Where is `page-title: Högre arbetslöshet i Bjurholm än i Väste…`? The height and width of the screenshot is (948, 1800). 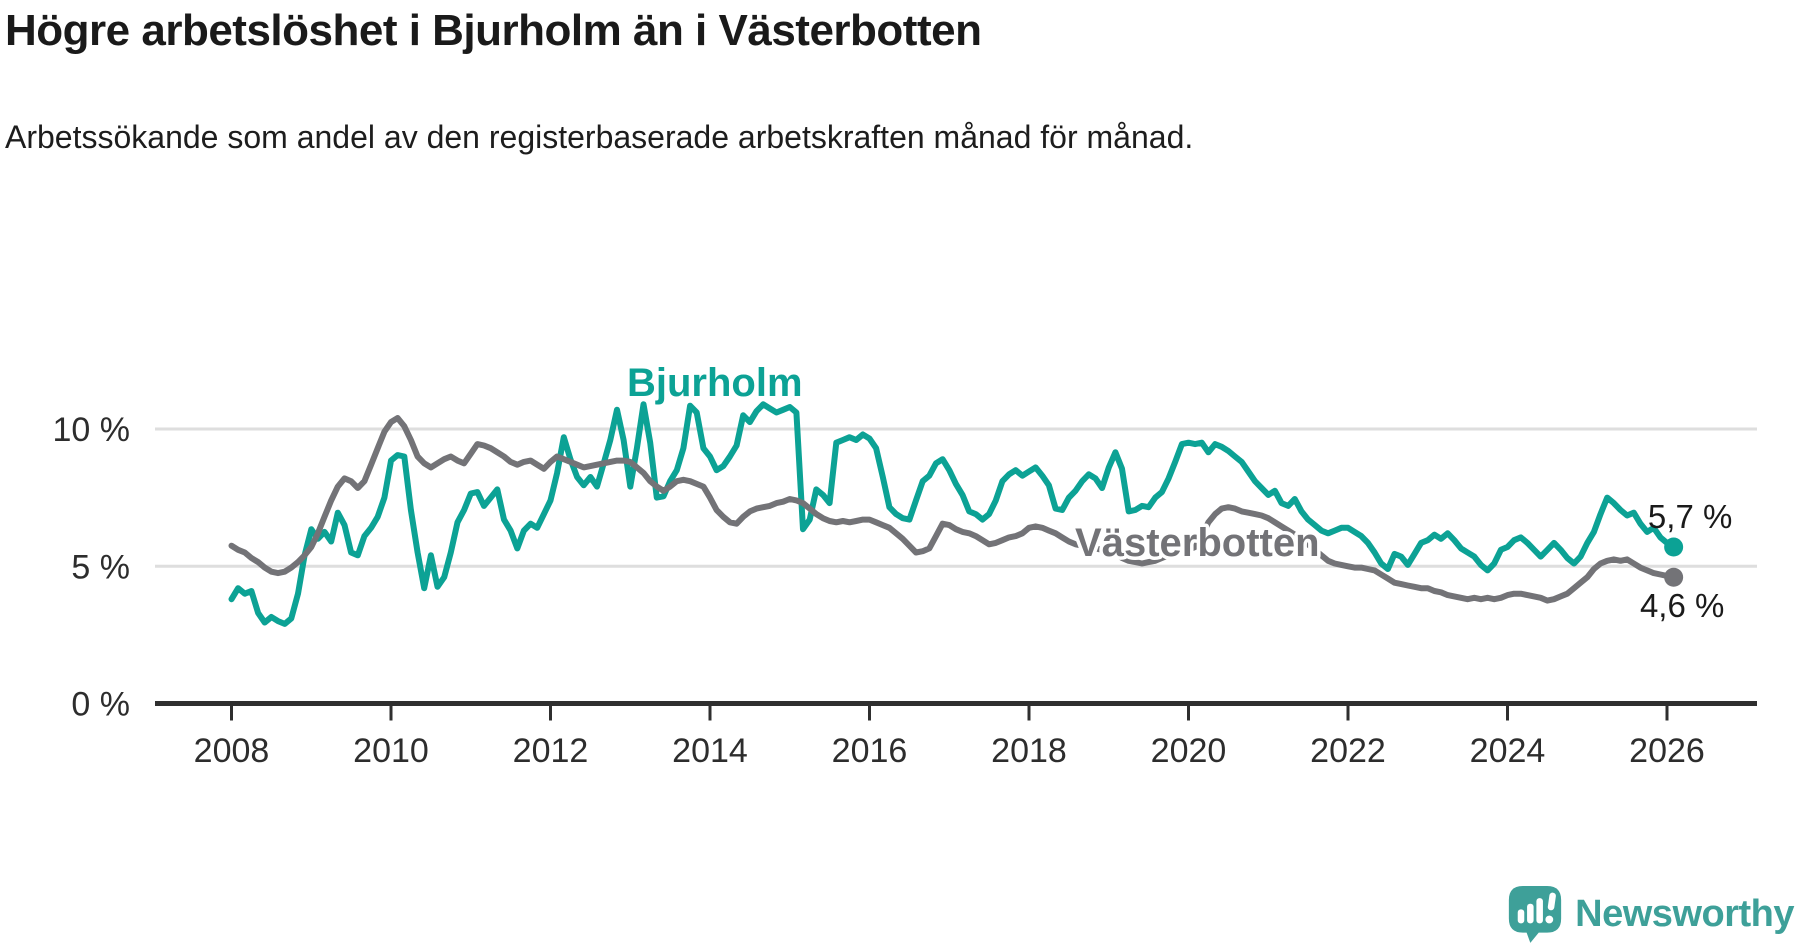
page-title: Högre arbetslöshet i Bjurholm än i Väste… is located at coordinates (493, 30).